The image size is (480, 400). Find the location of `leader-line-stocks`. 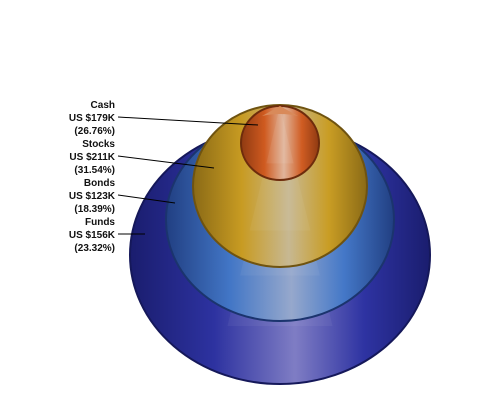

leader-line-stocks is located at coordinates (166, 162).